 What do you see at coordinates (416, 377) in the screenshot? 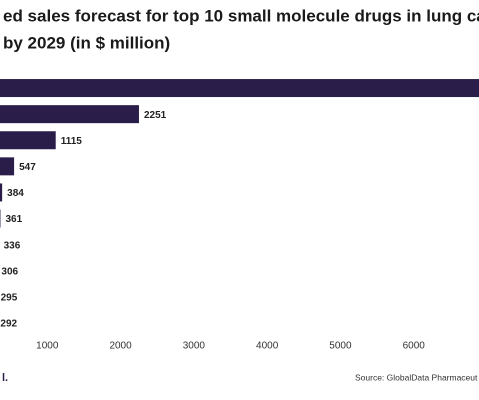
I see `source: Source: GlobalData Pharmaceut` at bounding box center [416, 377].